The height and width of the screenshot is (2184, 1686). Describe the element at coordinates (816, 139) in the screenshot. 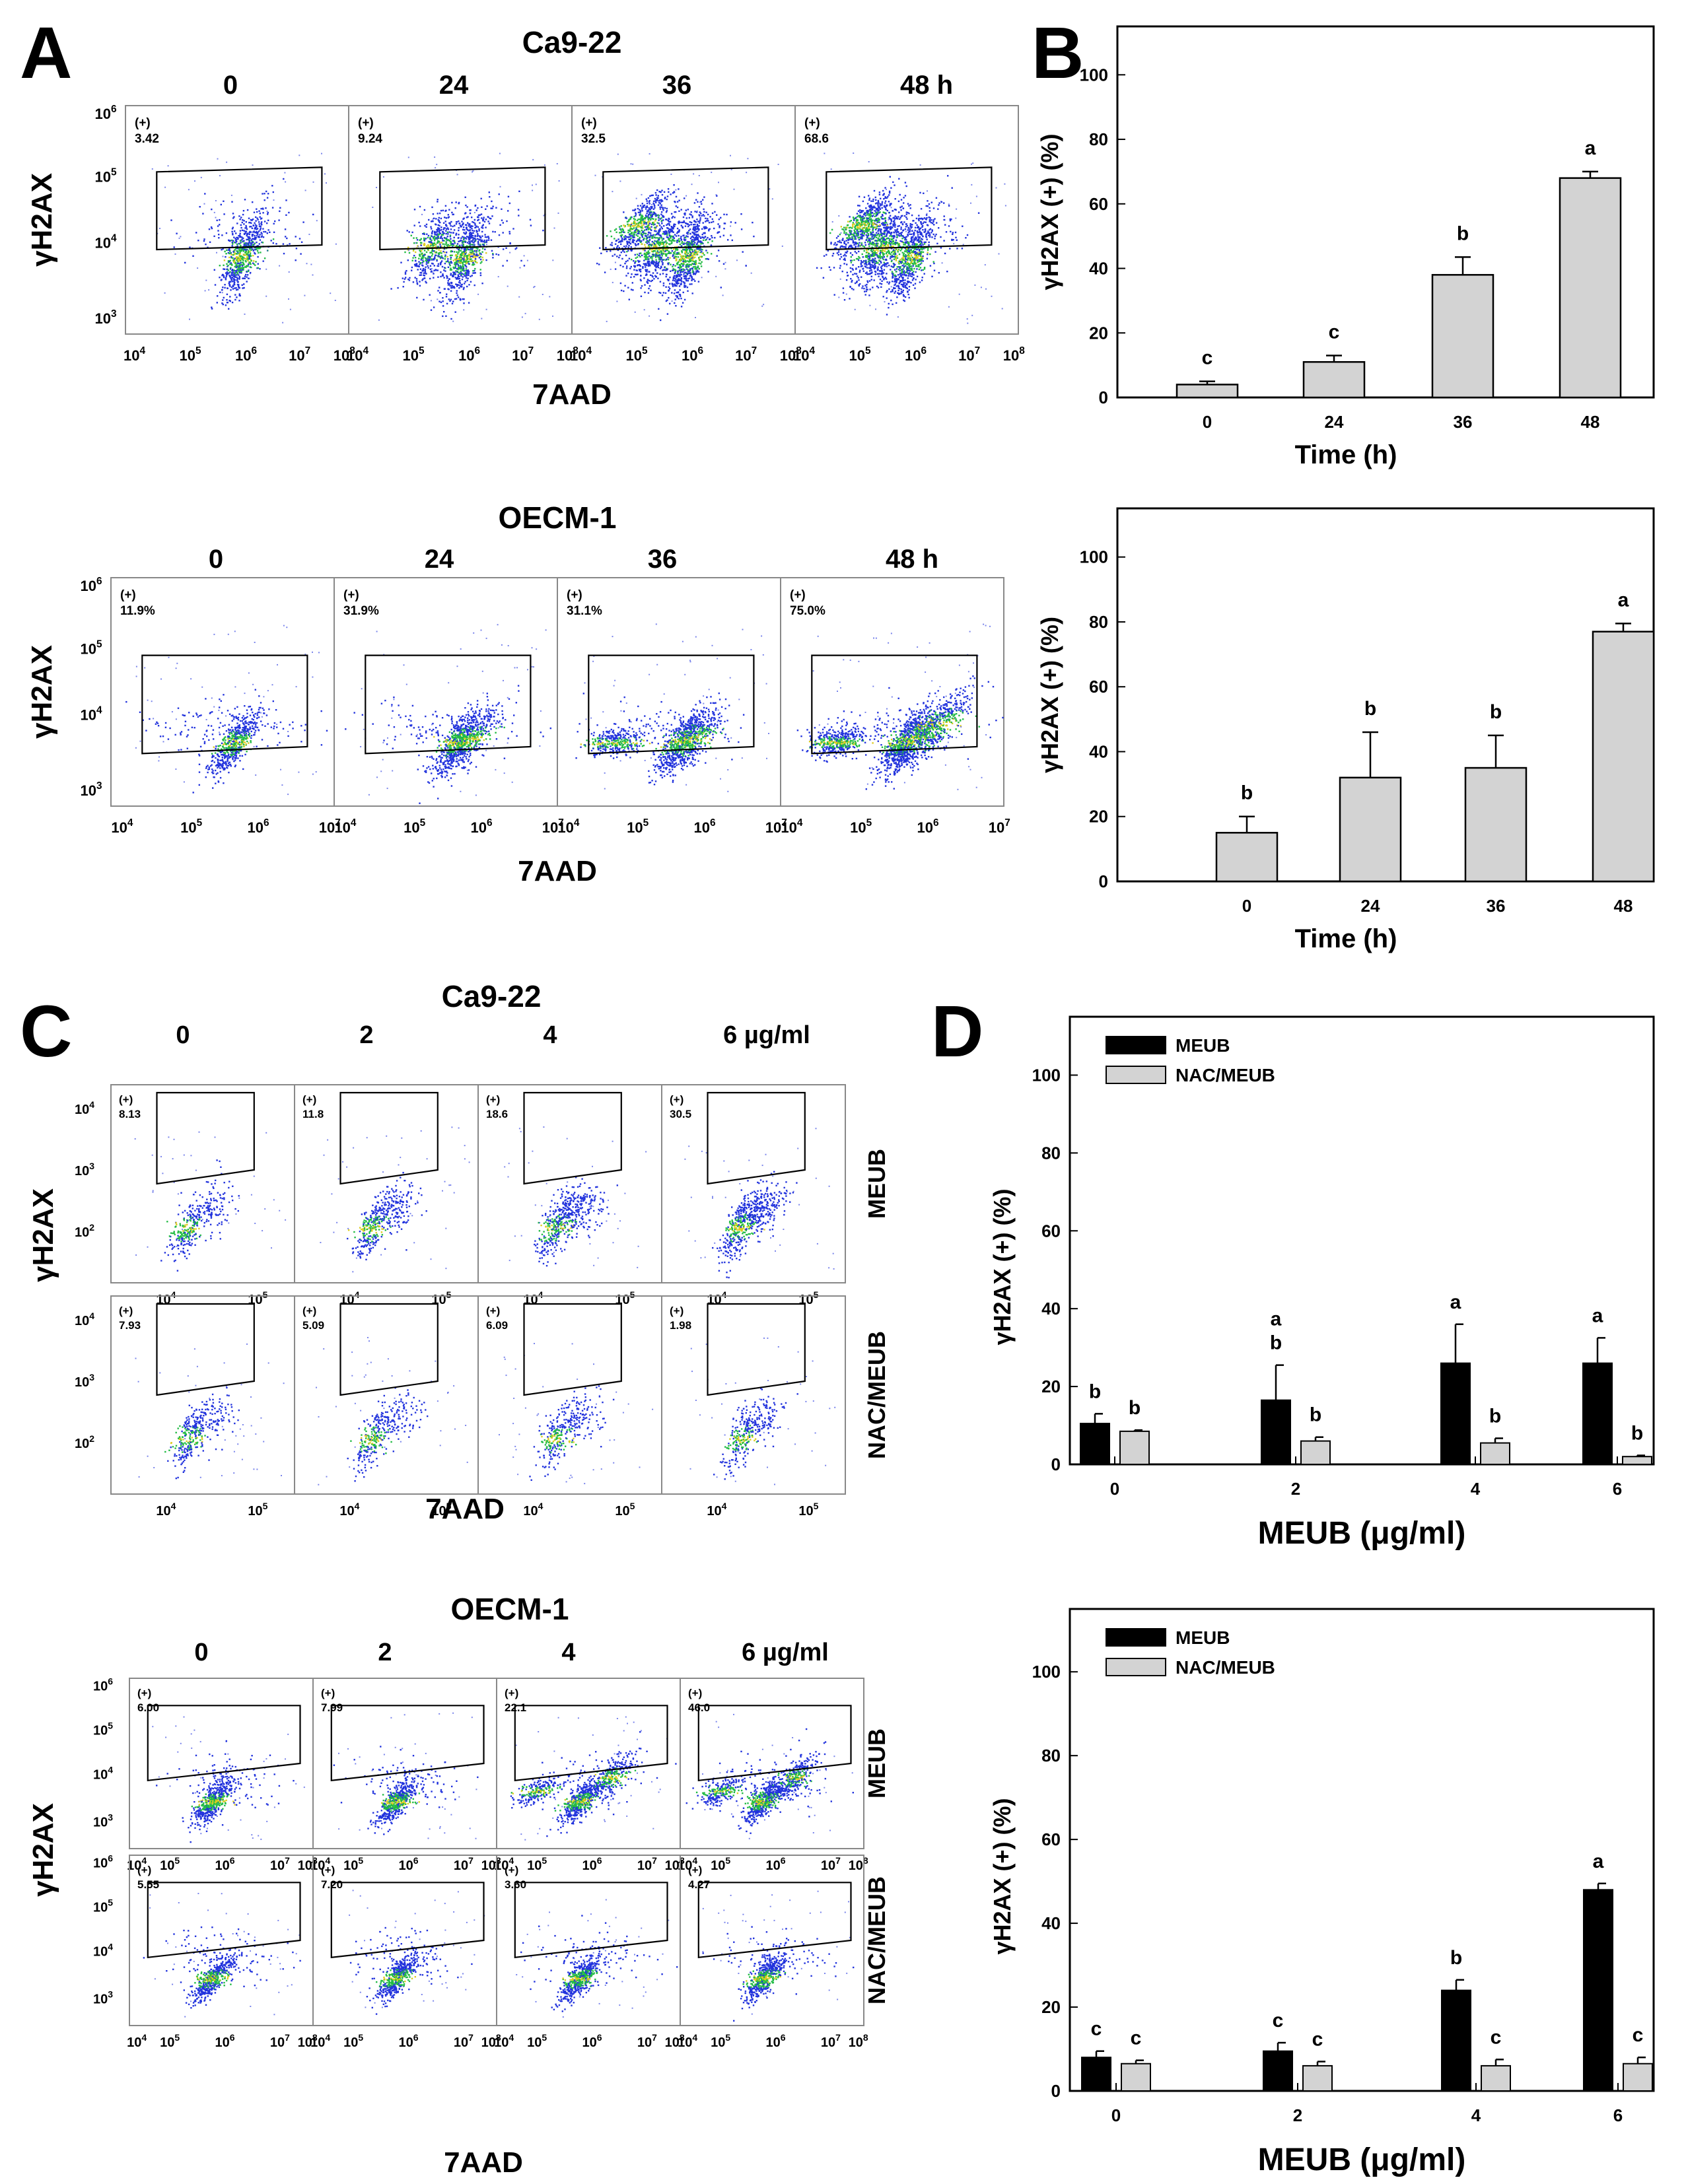

I see `gate-percent: 68.6` at that location.